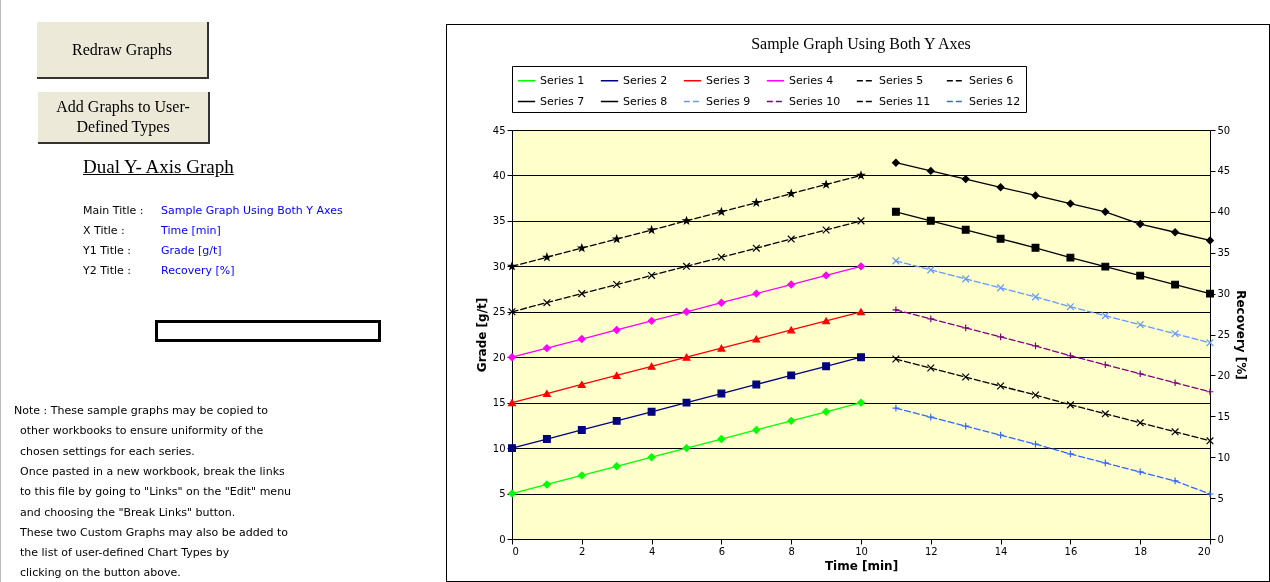 This screenshot has width=1270, height=582. What do you see at coordinates (515, 551) in the screenshot?
I see `x-tick-label: 0` at bounding box center [515, 551].